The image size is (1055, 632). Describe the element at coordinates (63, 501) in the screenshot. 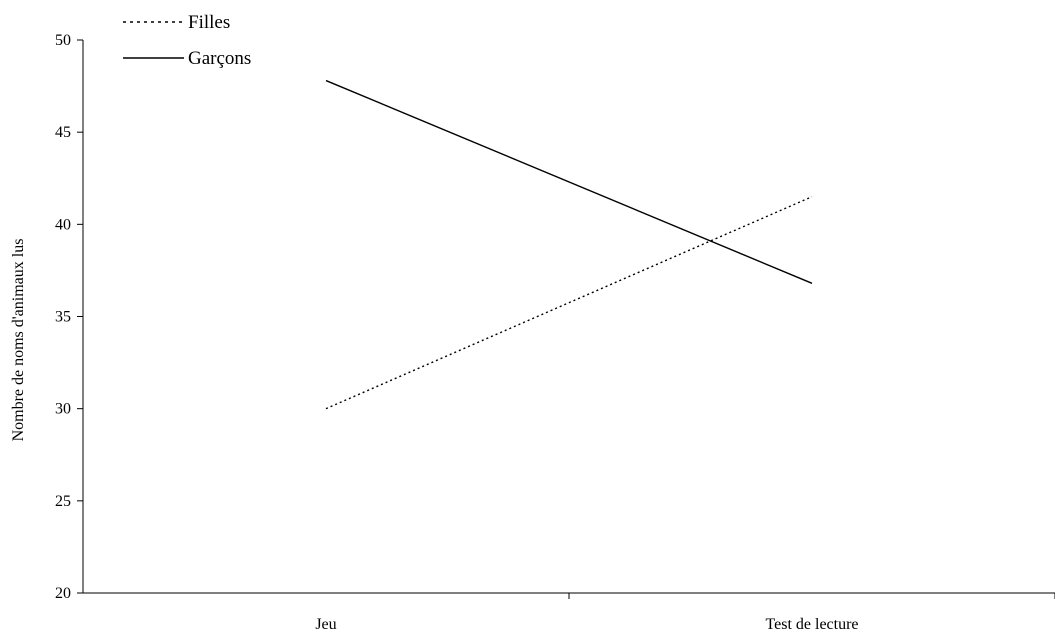

I see `y-tick-label: 25` at that location.